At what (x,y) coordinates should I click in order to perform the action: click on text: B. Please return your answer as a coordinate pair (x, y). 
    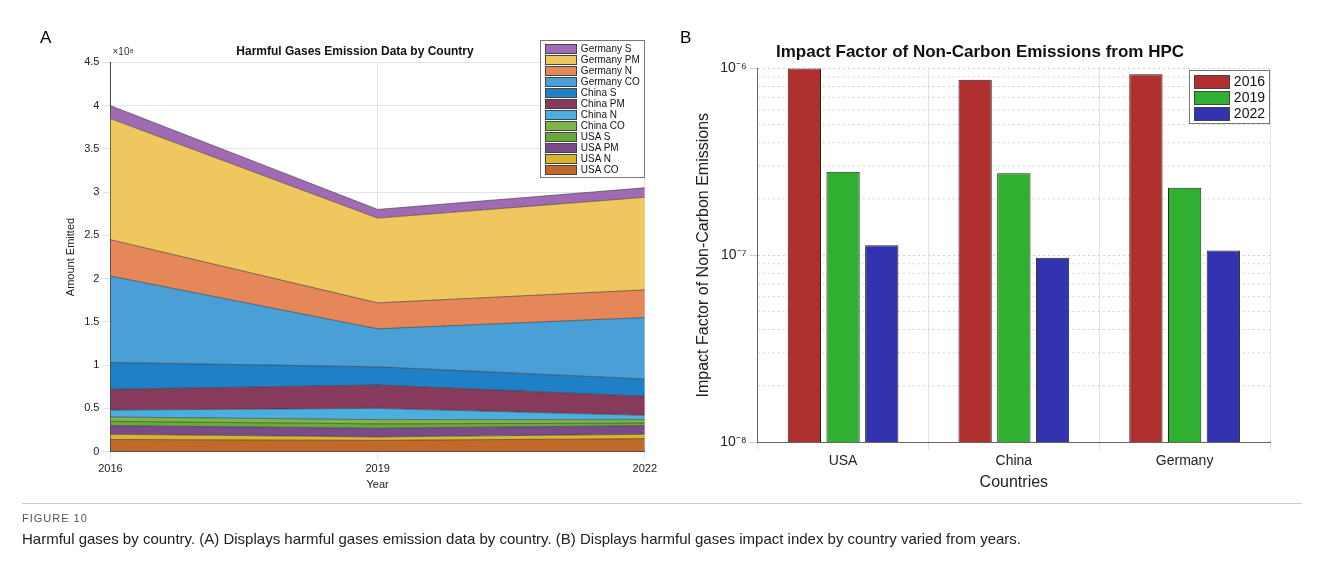
    Looking at the image, I should click on (686, 38).